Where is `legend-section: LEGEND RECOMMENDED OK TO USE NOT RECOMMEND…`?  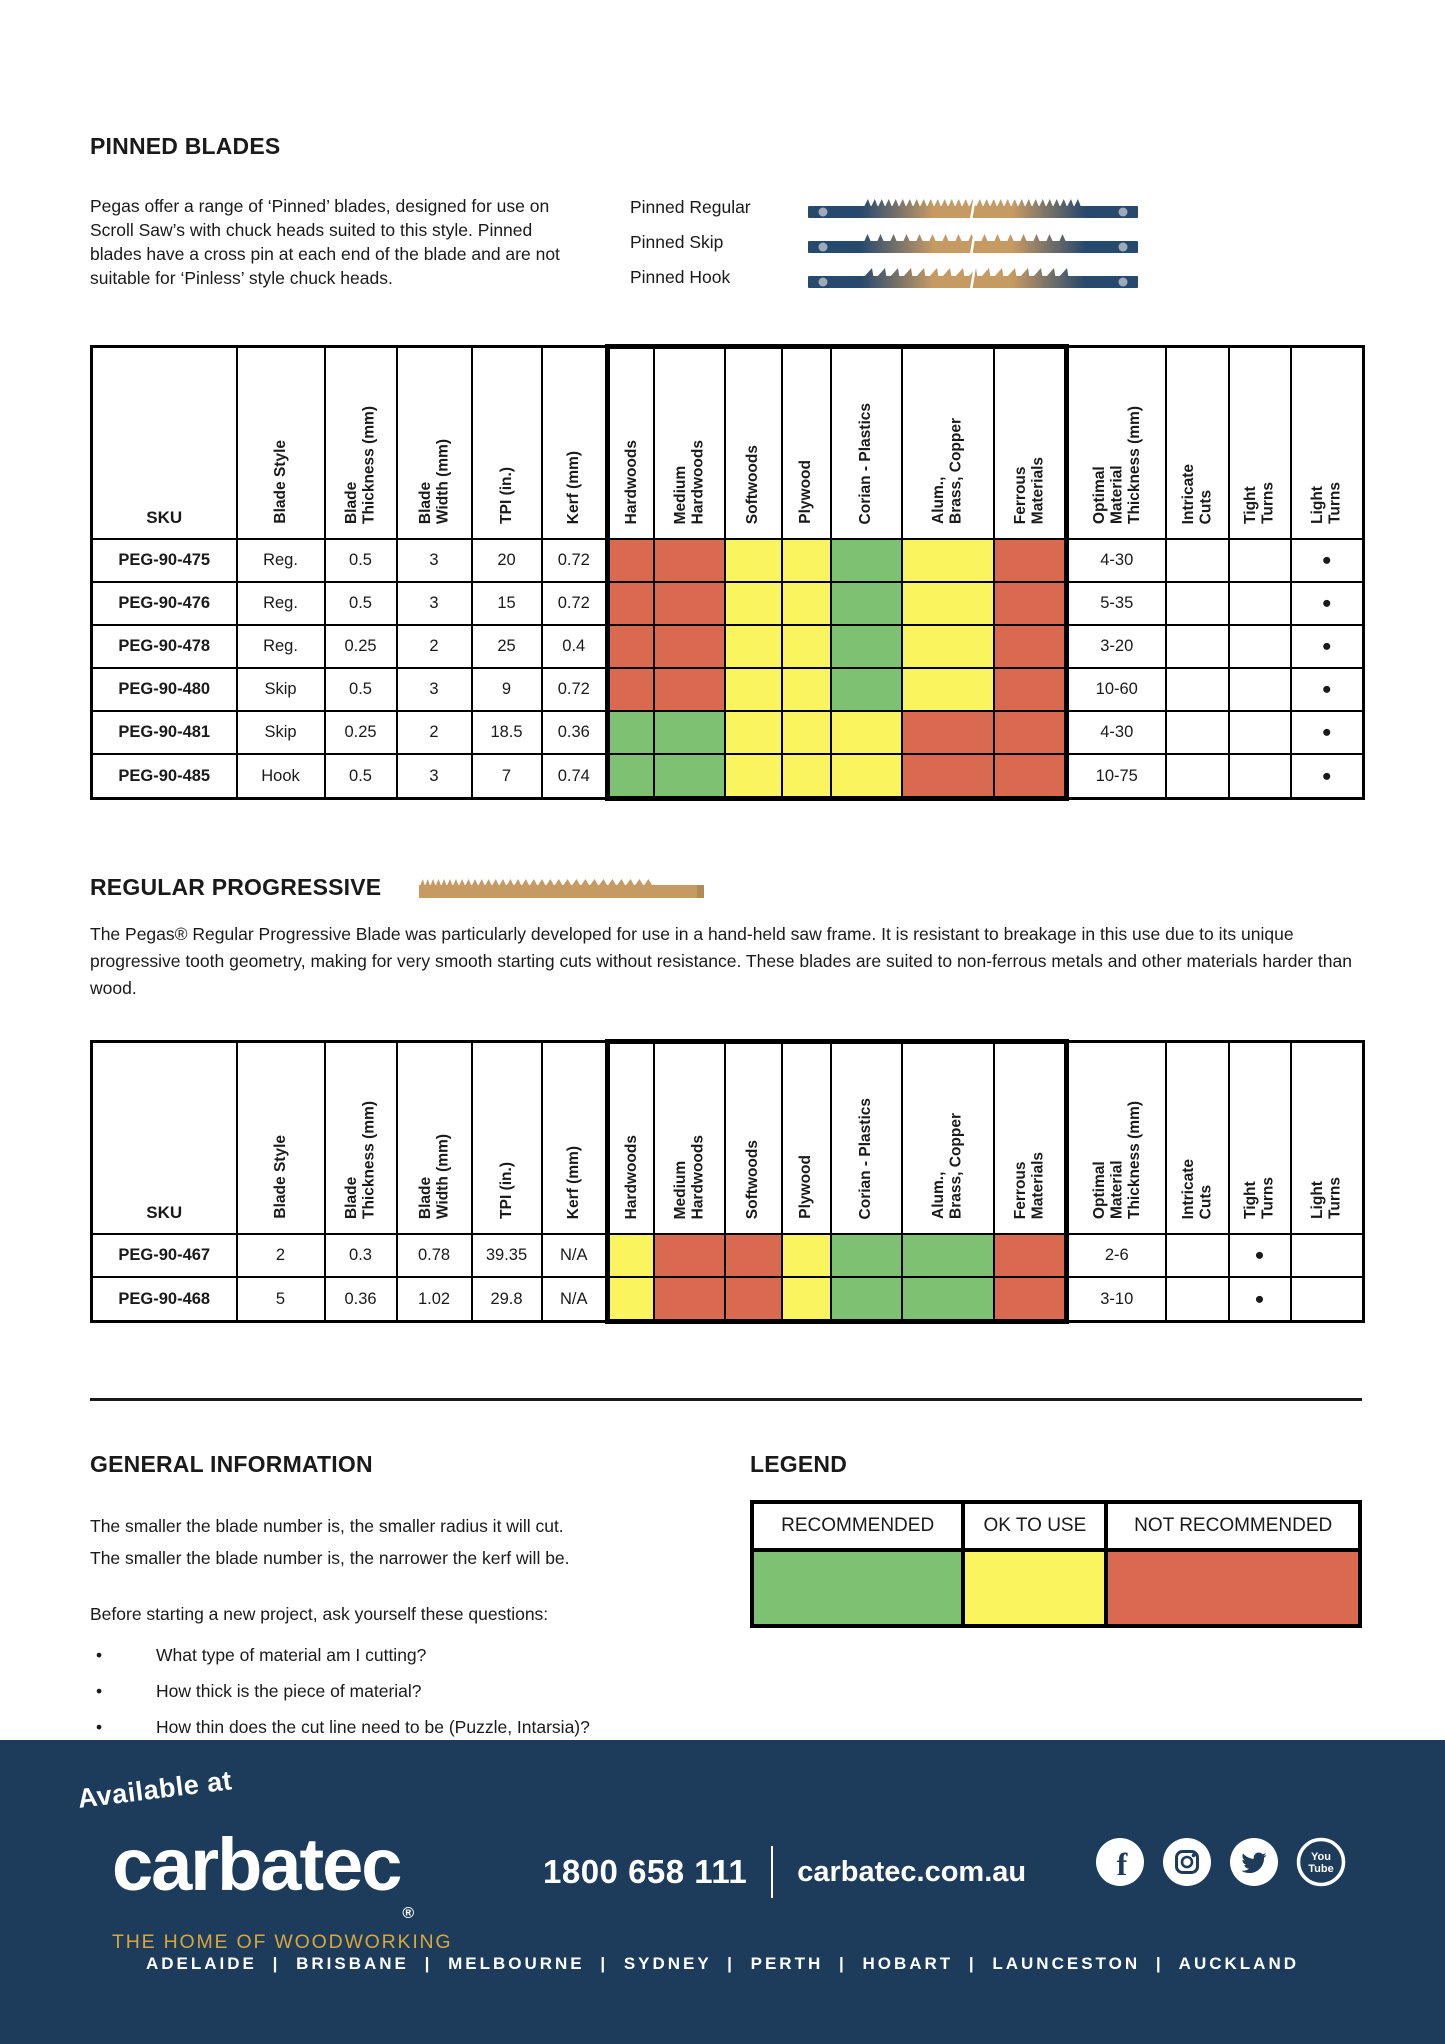
legend-section: LEGEND RECOMMENDED OK TO USE NOT RECOMMEND… is located at coordinates (1042, 1598).